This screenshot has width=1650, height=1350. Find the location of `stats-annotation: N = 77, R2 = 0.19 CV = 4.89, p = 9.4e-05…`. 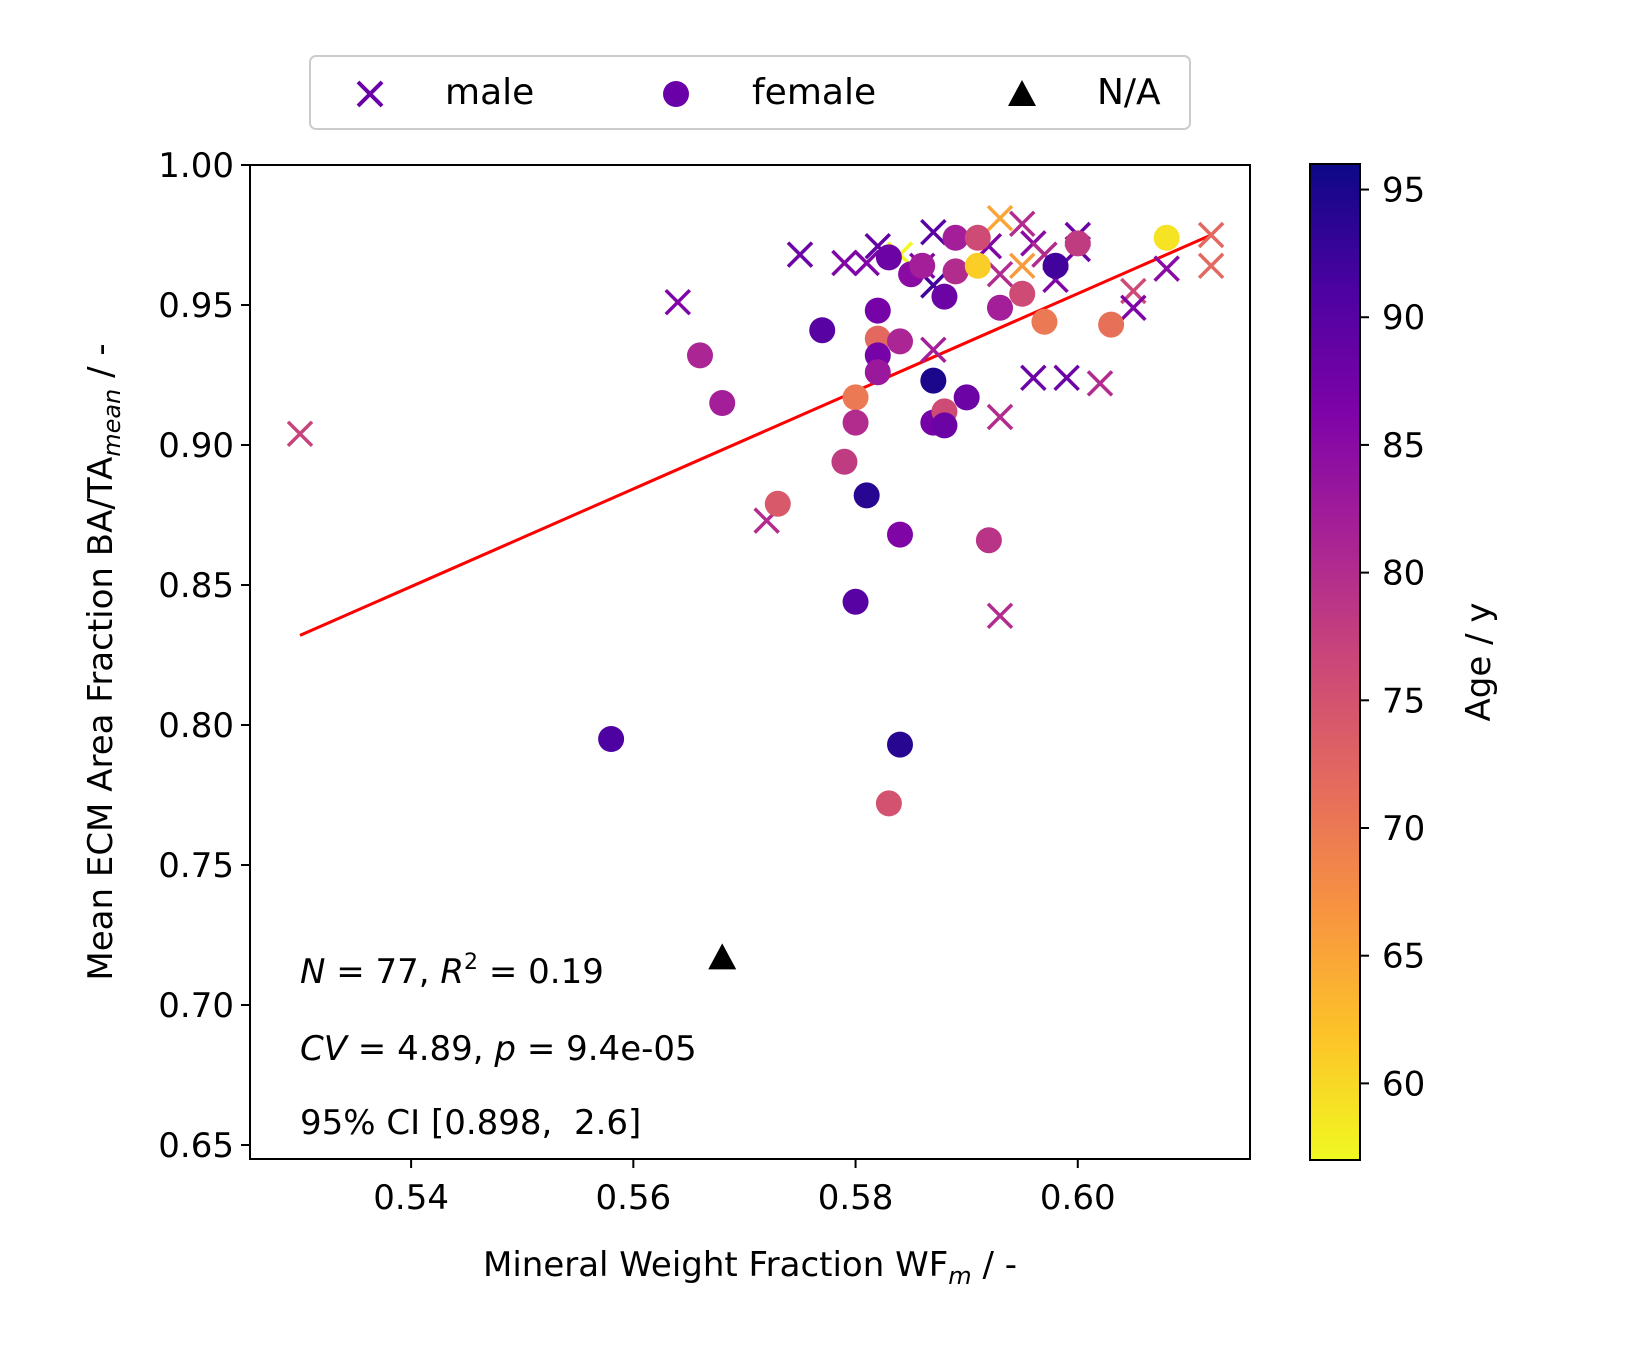

stats-annotation: N = 77, R2 = 0.19 CV = 4.89, p = 9.4e-05… is located at coordinates (498, 1046).